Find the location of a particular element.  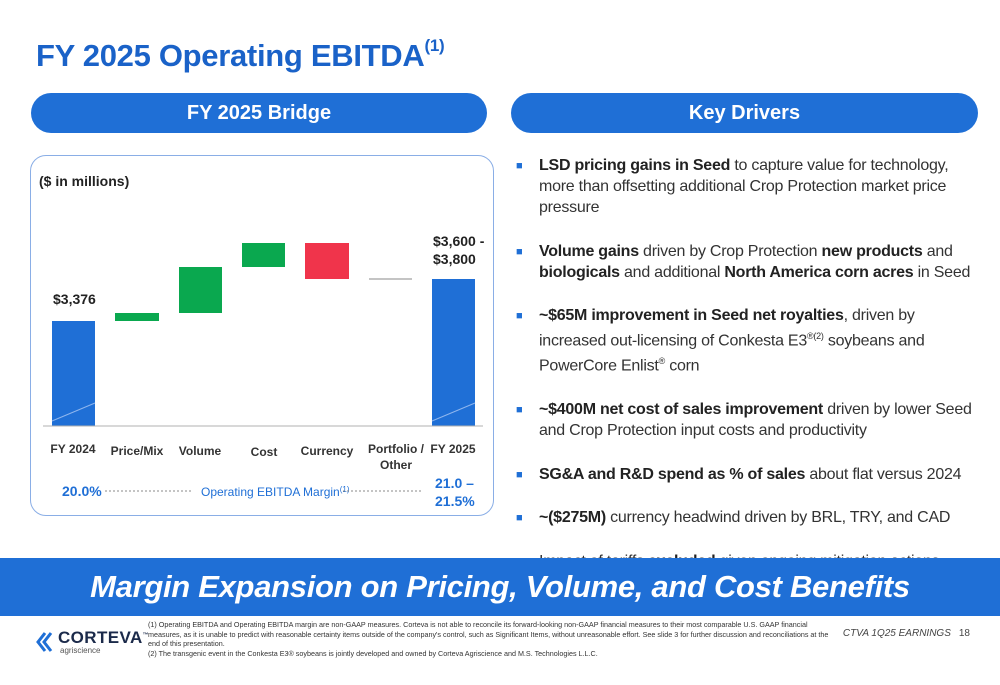

driver-text: soybeans and PowerCore Enlist is located at coordinates (732, 353).